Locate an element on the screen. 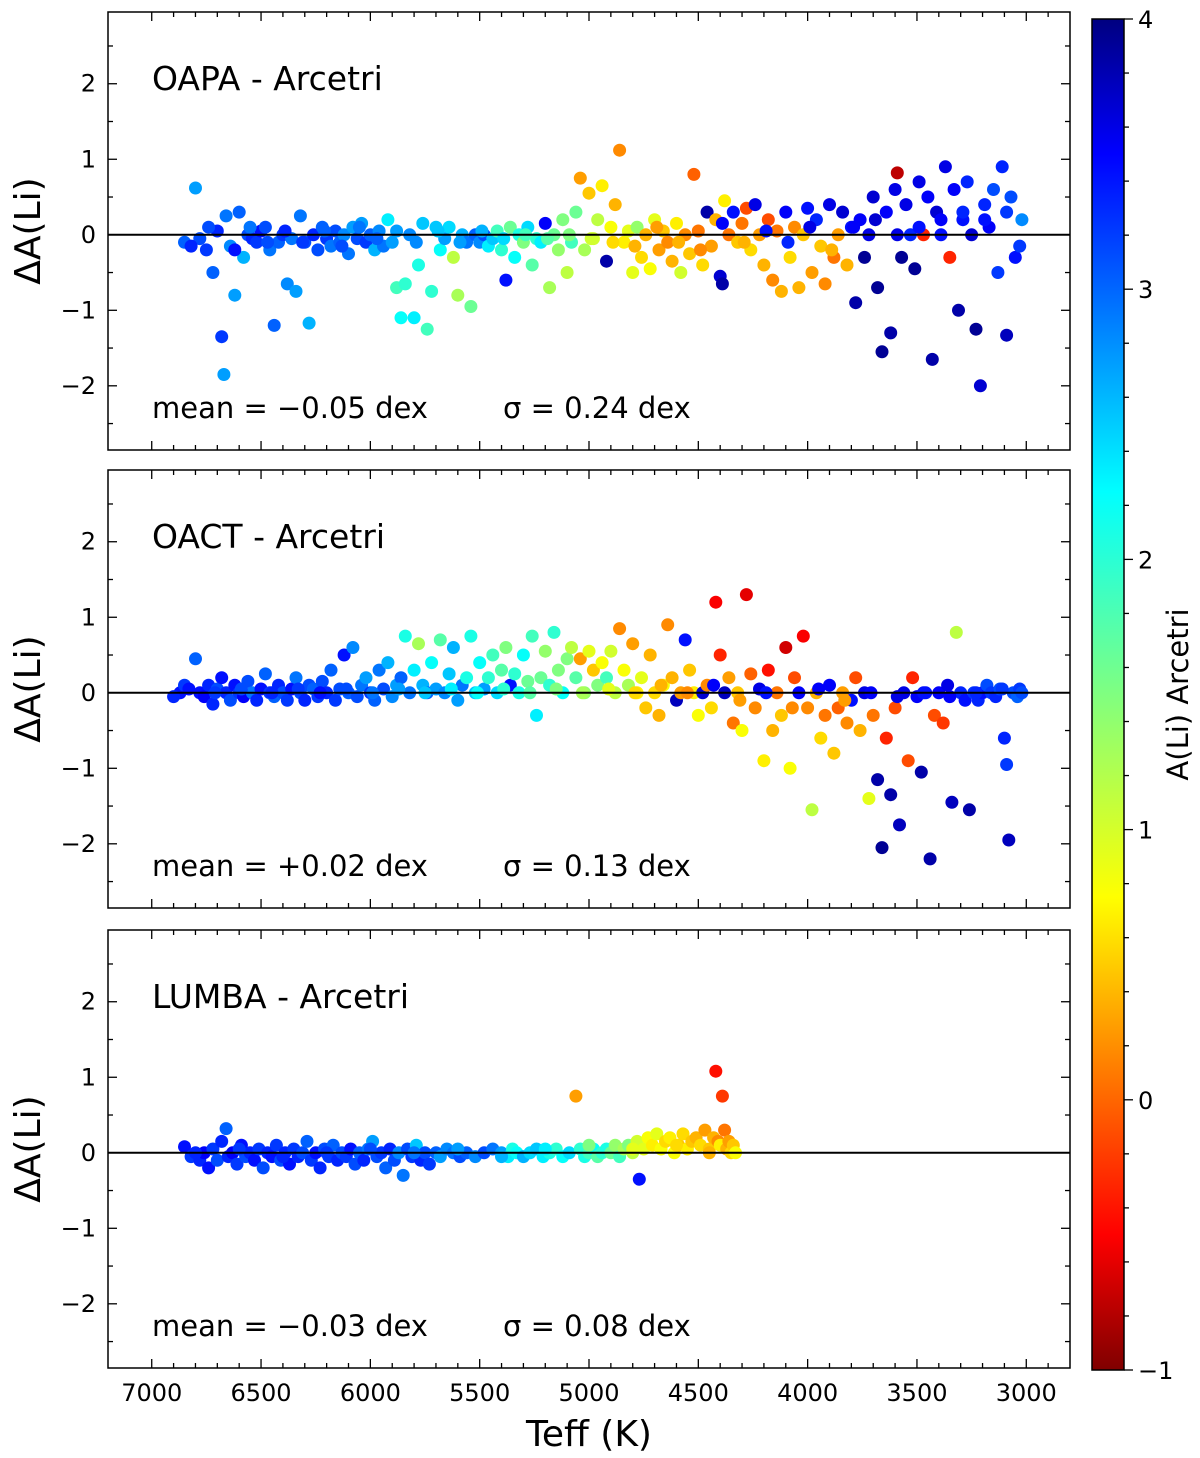 Image resolution: width=1200 pixels, height=1458 pixels. y-tick-label: 2 is located at coordinates (88, 542).